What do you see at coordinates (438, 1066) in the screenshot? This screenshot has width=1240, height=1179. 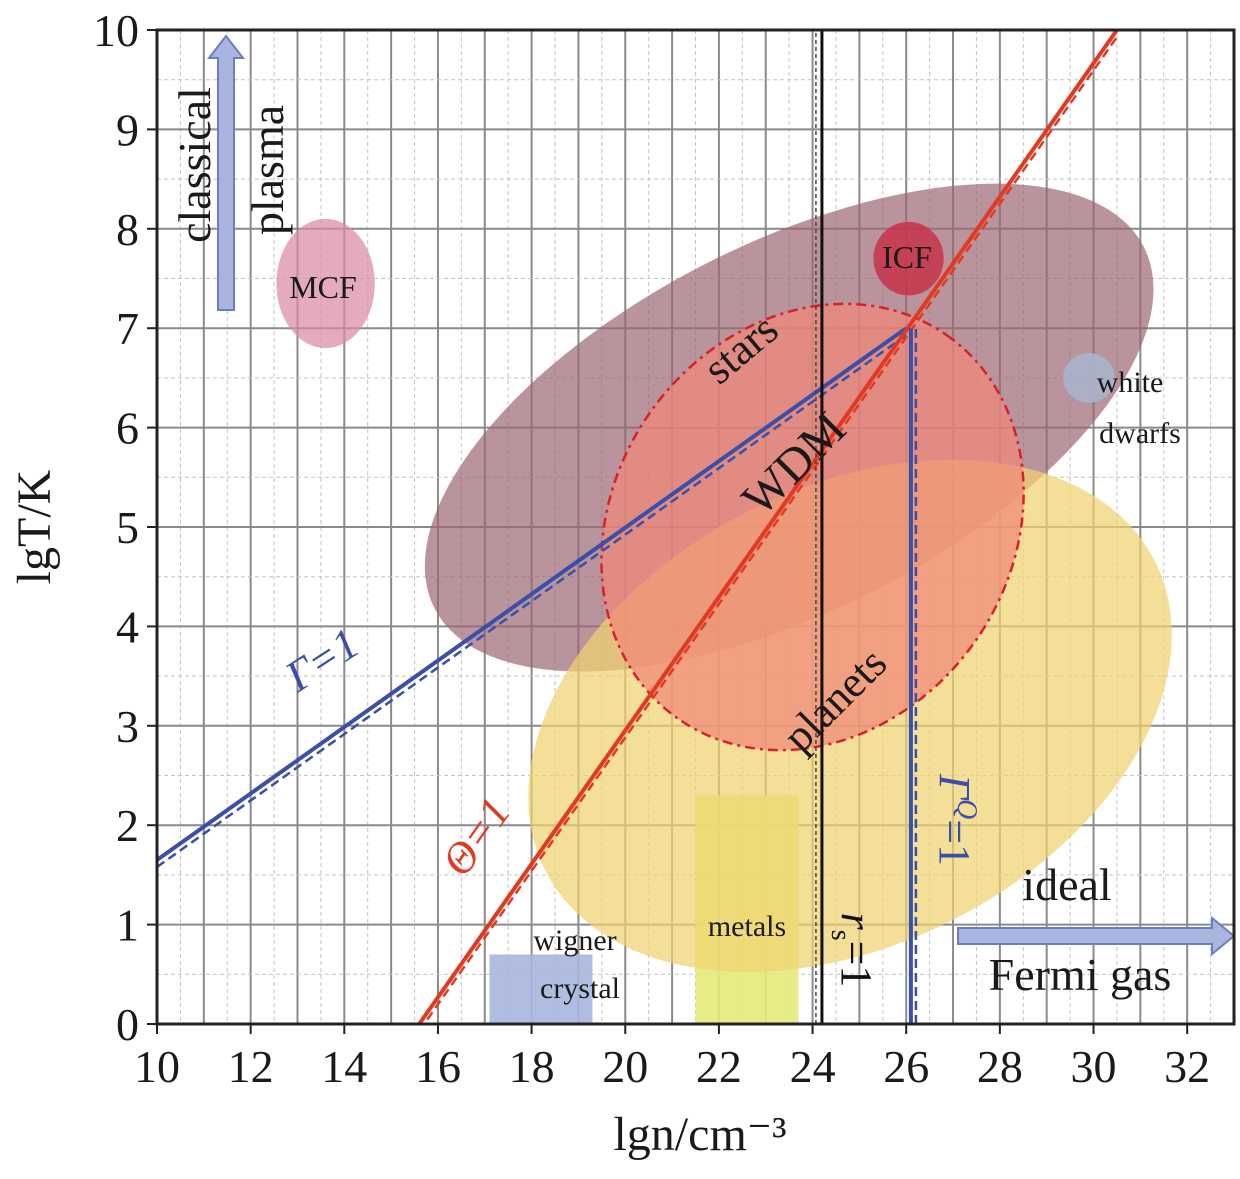 I see `x-tick-label: 16` at bounding box center [438, 1066].